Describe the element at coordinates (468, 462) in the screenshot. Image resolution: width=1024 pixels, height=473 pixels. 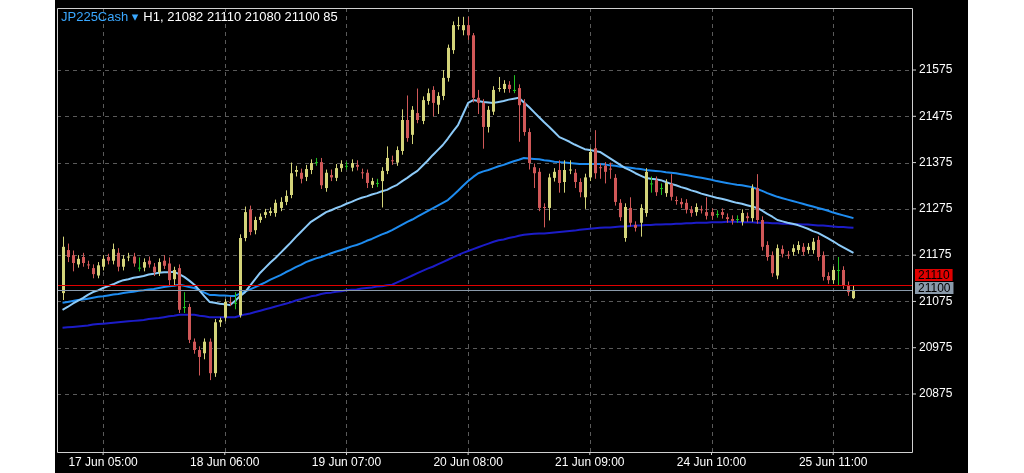
I see `x-tick-label: 20 Jun 08:00` at that location.